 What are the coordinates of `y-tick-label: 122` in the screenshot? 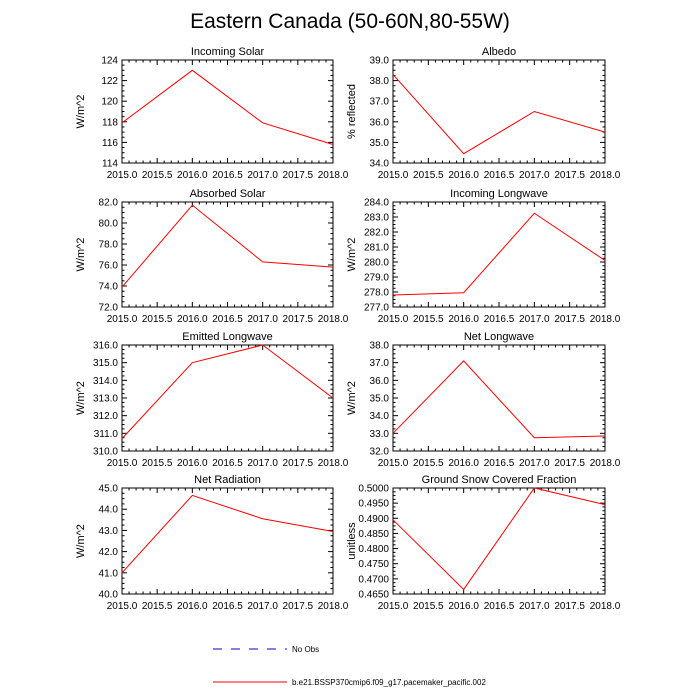 It's located at (109, 81).